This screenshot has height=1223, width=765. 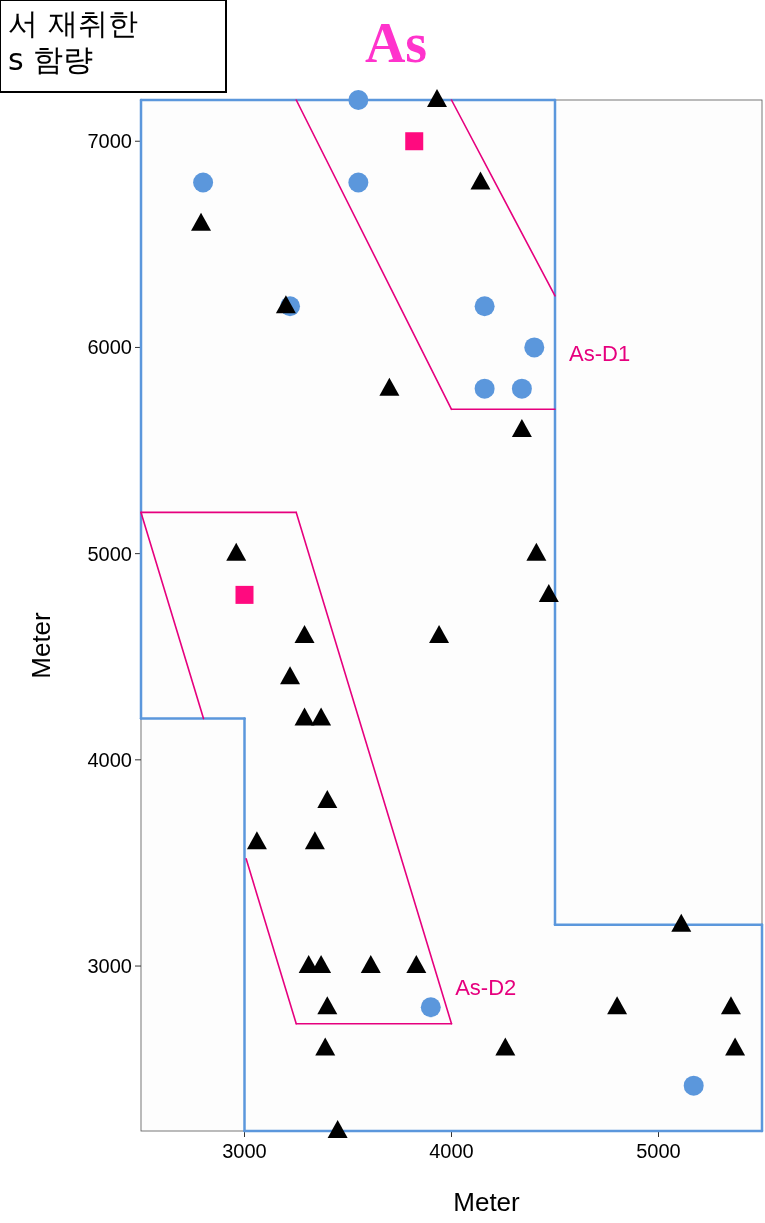 What do you see at coordinates (109, 759) in the screenshot?
I see `y-tick-label: 4000` at bounding box center [109, 759].